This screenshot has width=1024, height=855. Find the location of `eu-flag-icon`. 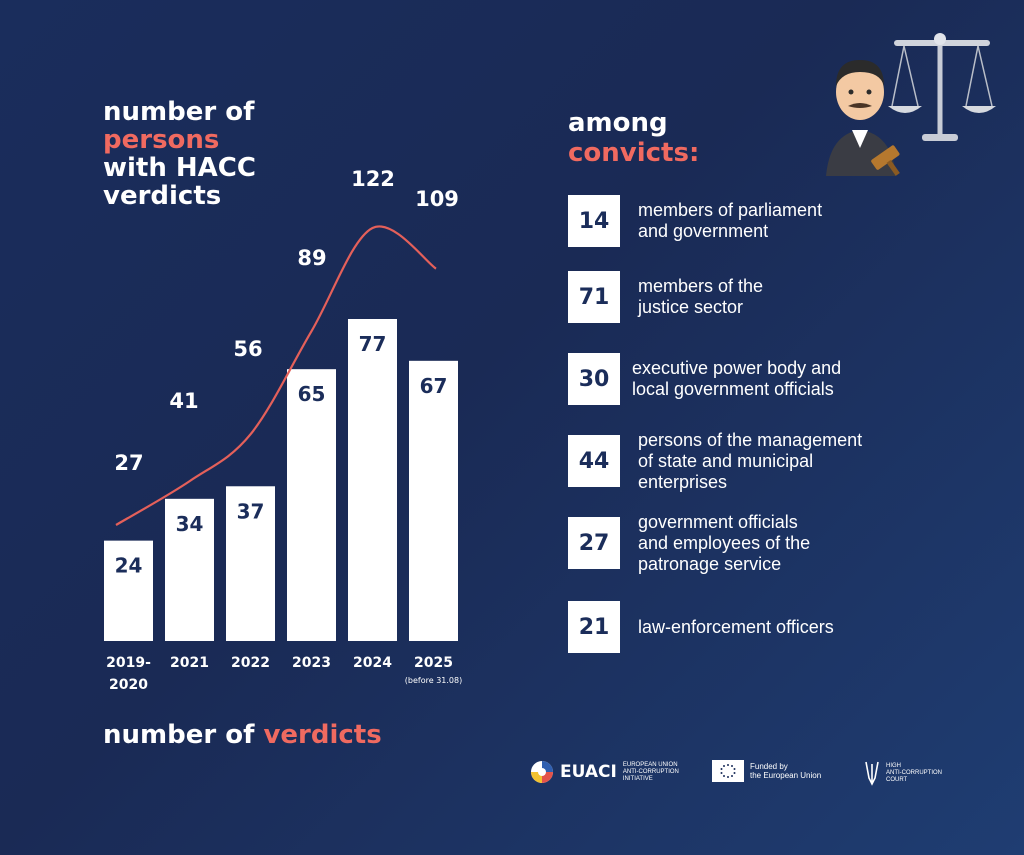

eu-flag-icon is located at coordinates (728, 771).